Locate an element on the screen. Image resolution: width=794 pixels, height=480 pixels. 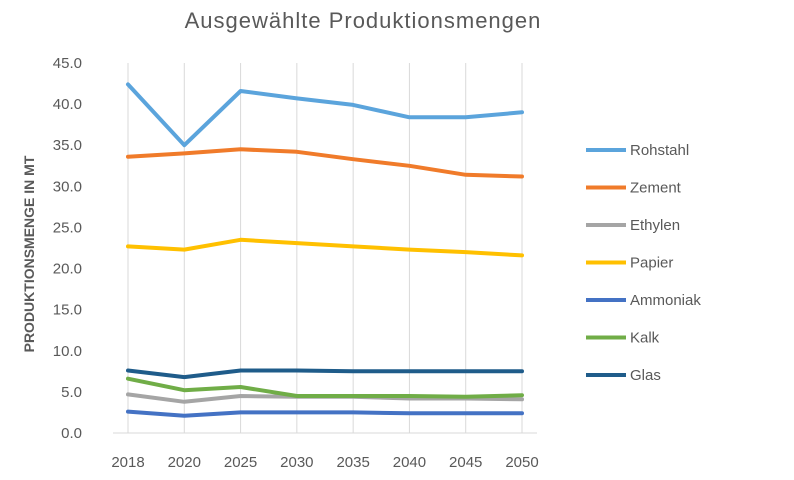
series-line-ammoniak is located at coordinates (325, 413).